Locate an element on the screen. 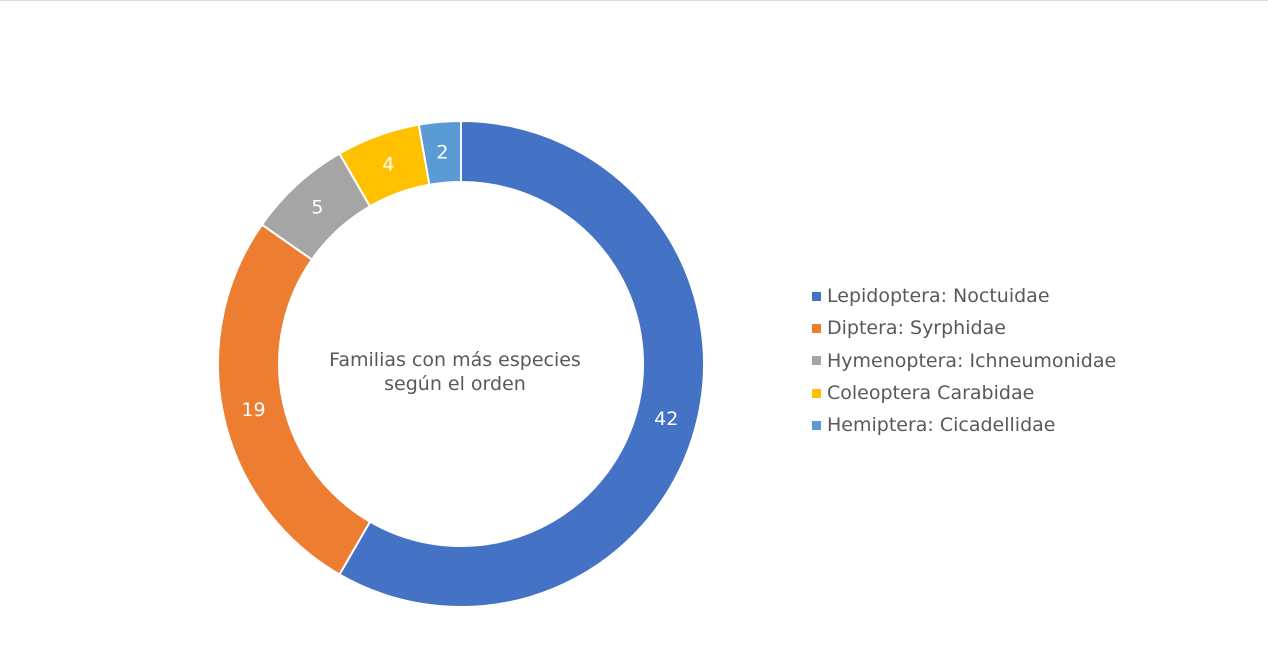 The width and height of the screenshot is (1268, 660). legend-label: Hymenoptera: Ichneumonidae is located at coordinates (972, 360).